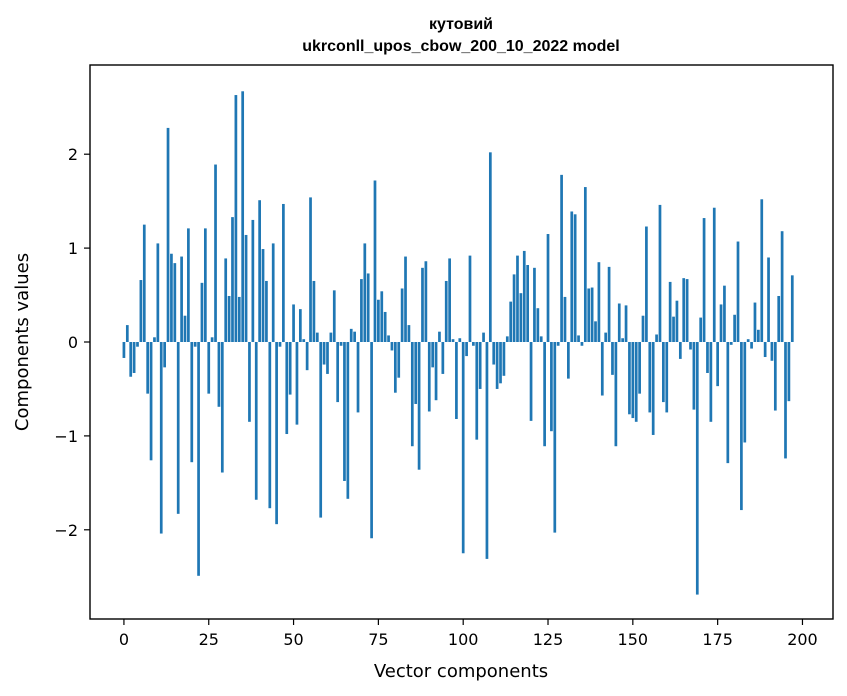 Image resolution: width=847 pixels, height=696 pixels. I want to click on y-tick-label: 2, so click(73, 154).